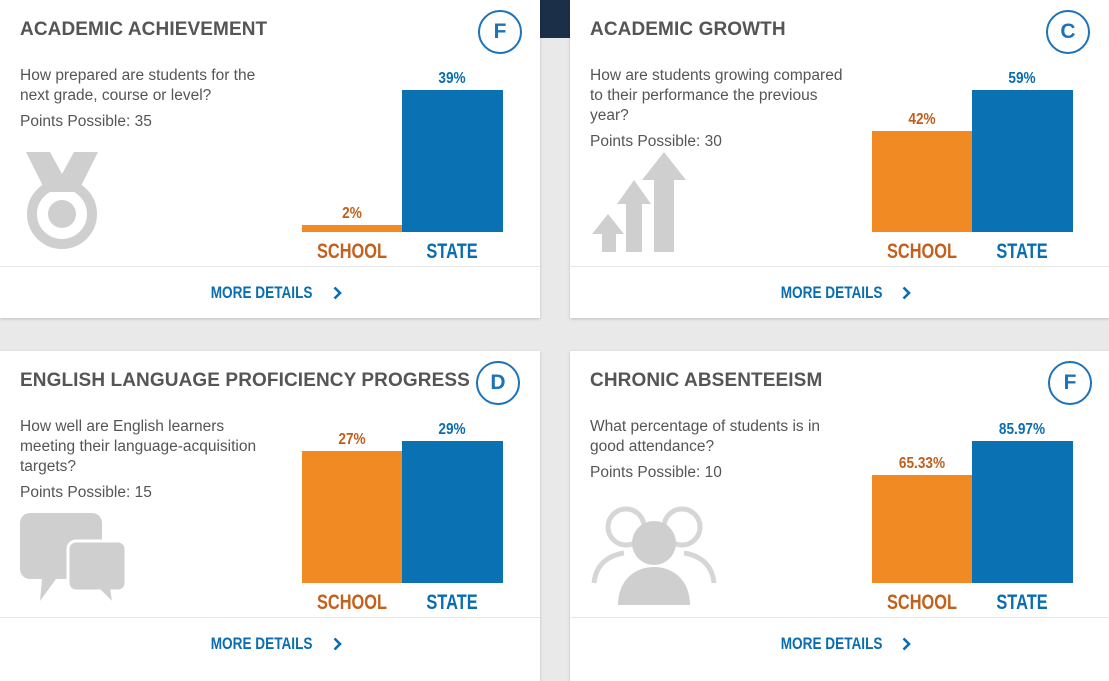 The image size is (1109, 681). Describe the element at coordinates (498, 383) in the screenshot. I see `grade-badge: D` at that location.